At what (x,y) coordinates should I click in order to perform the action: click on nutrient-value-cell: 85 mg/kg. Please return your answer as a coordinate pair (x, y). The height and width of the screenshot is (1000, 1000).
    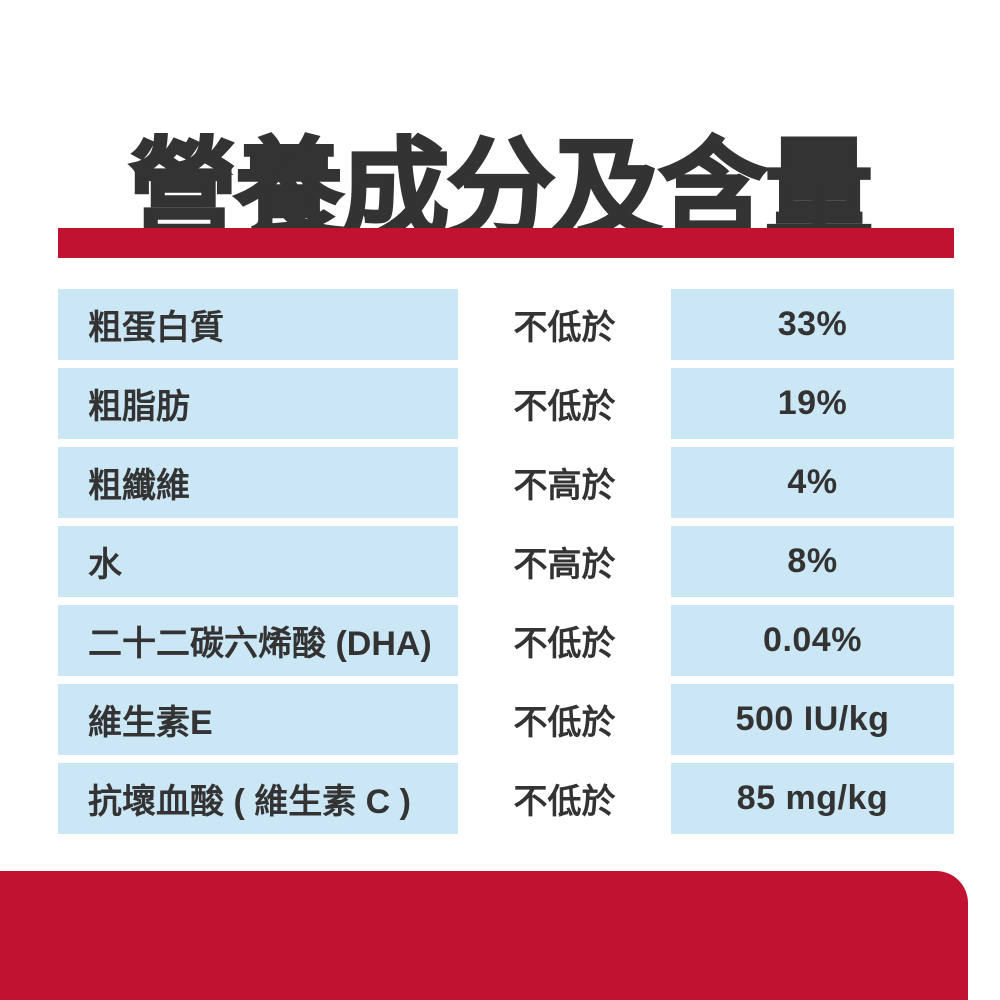
    Looking at the image, I should click on (812, 798).